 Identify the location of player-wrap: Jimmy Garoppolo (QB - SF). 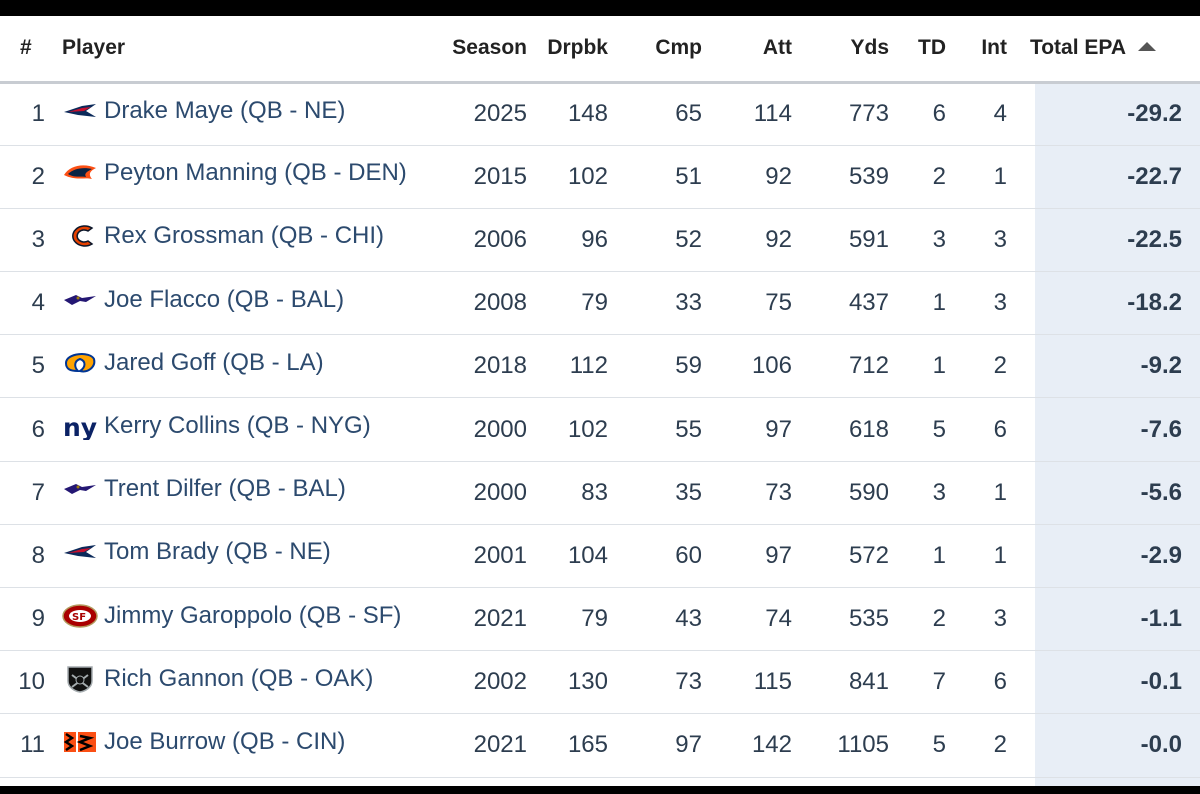
(231, 616).